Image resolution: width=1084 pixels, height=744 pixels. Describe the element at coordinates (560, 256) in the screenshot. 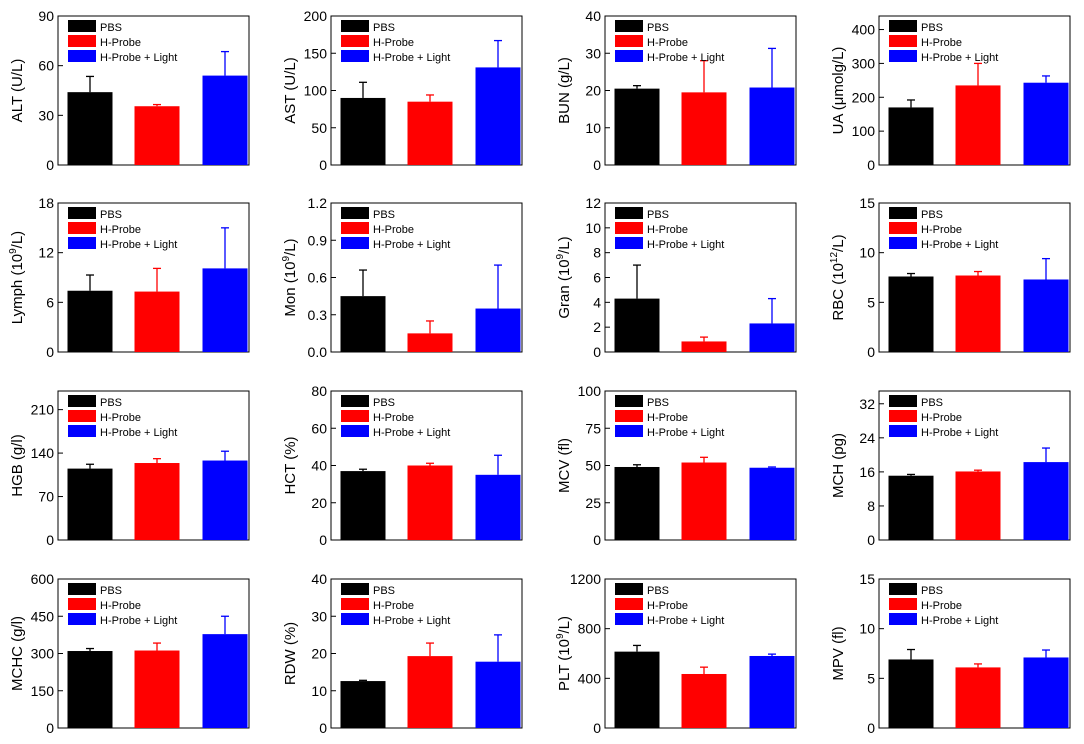

I see `y-axis-title-superscript: 9` at that location.